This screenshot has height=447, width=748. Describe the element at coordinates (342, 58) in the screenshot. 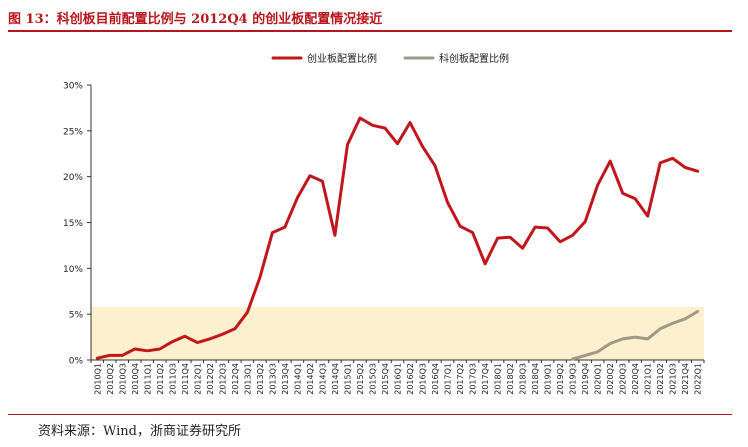

I see `legend-label-1: 创业板配置比例` at that location.